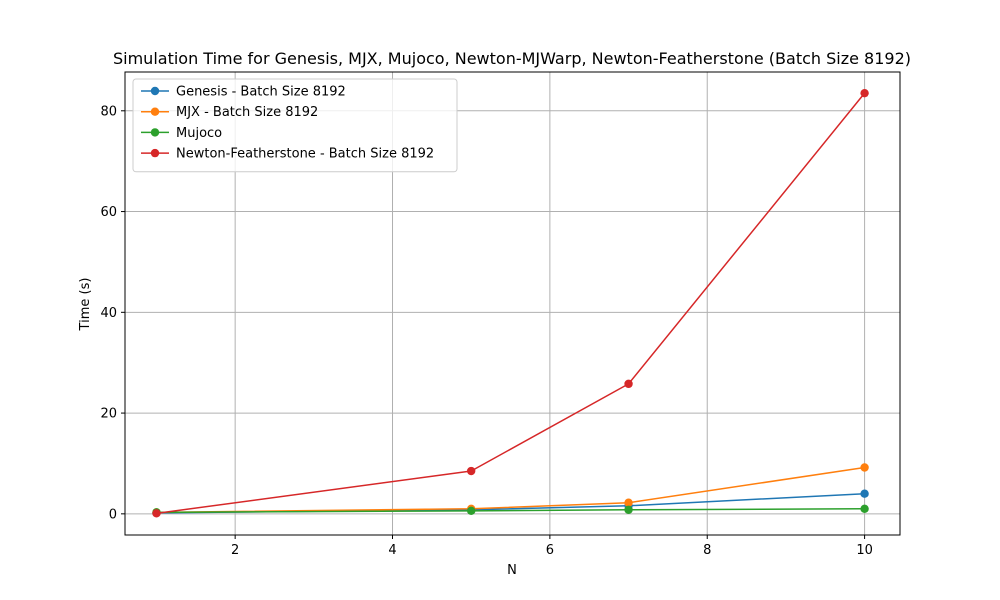  I want to click on x-tick-label: 2, so click(235, 550).